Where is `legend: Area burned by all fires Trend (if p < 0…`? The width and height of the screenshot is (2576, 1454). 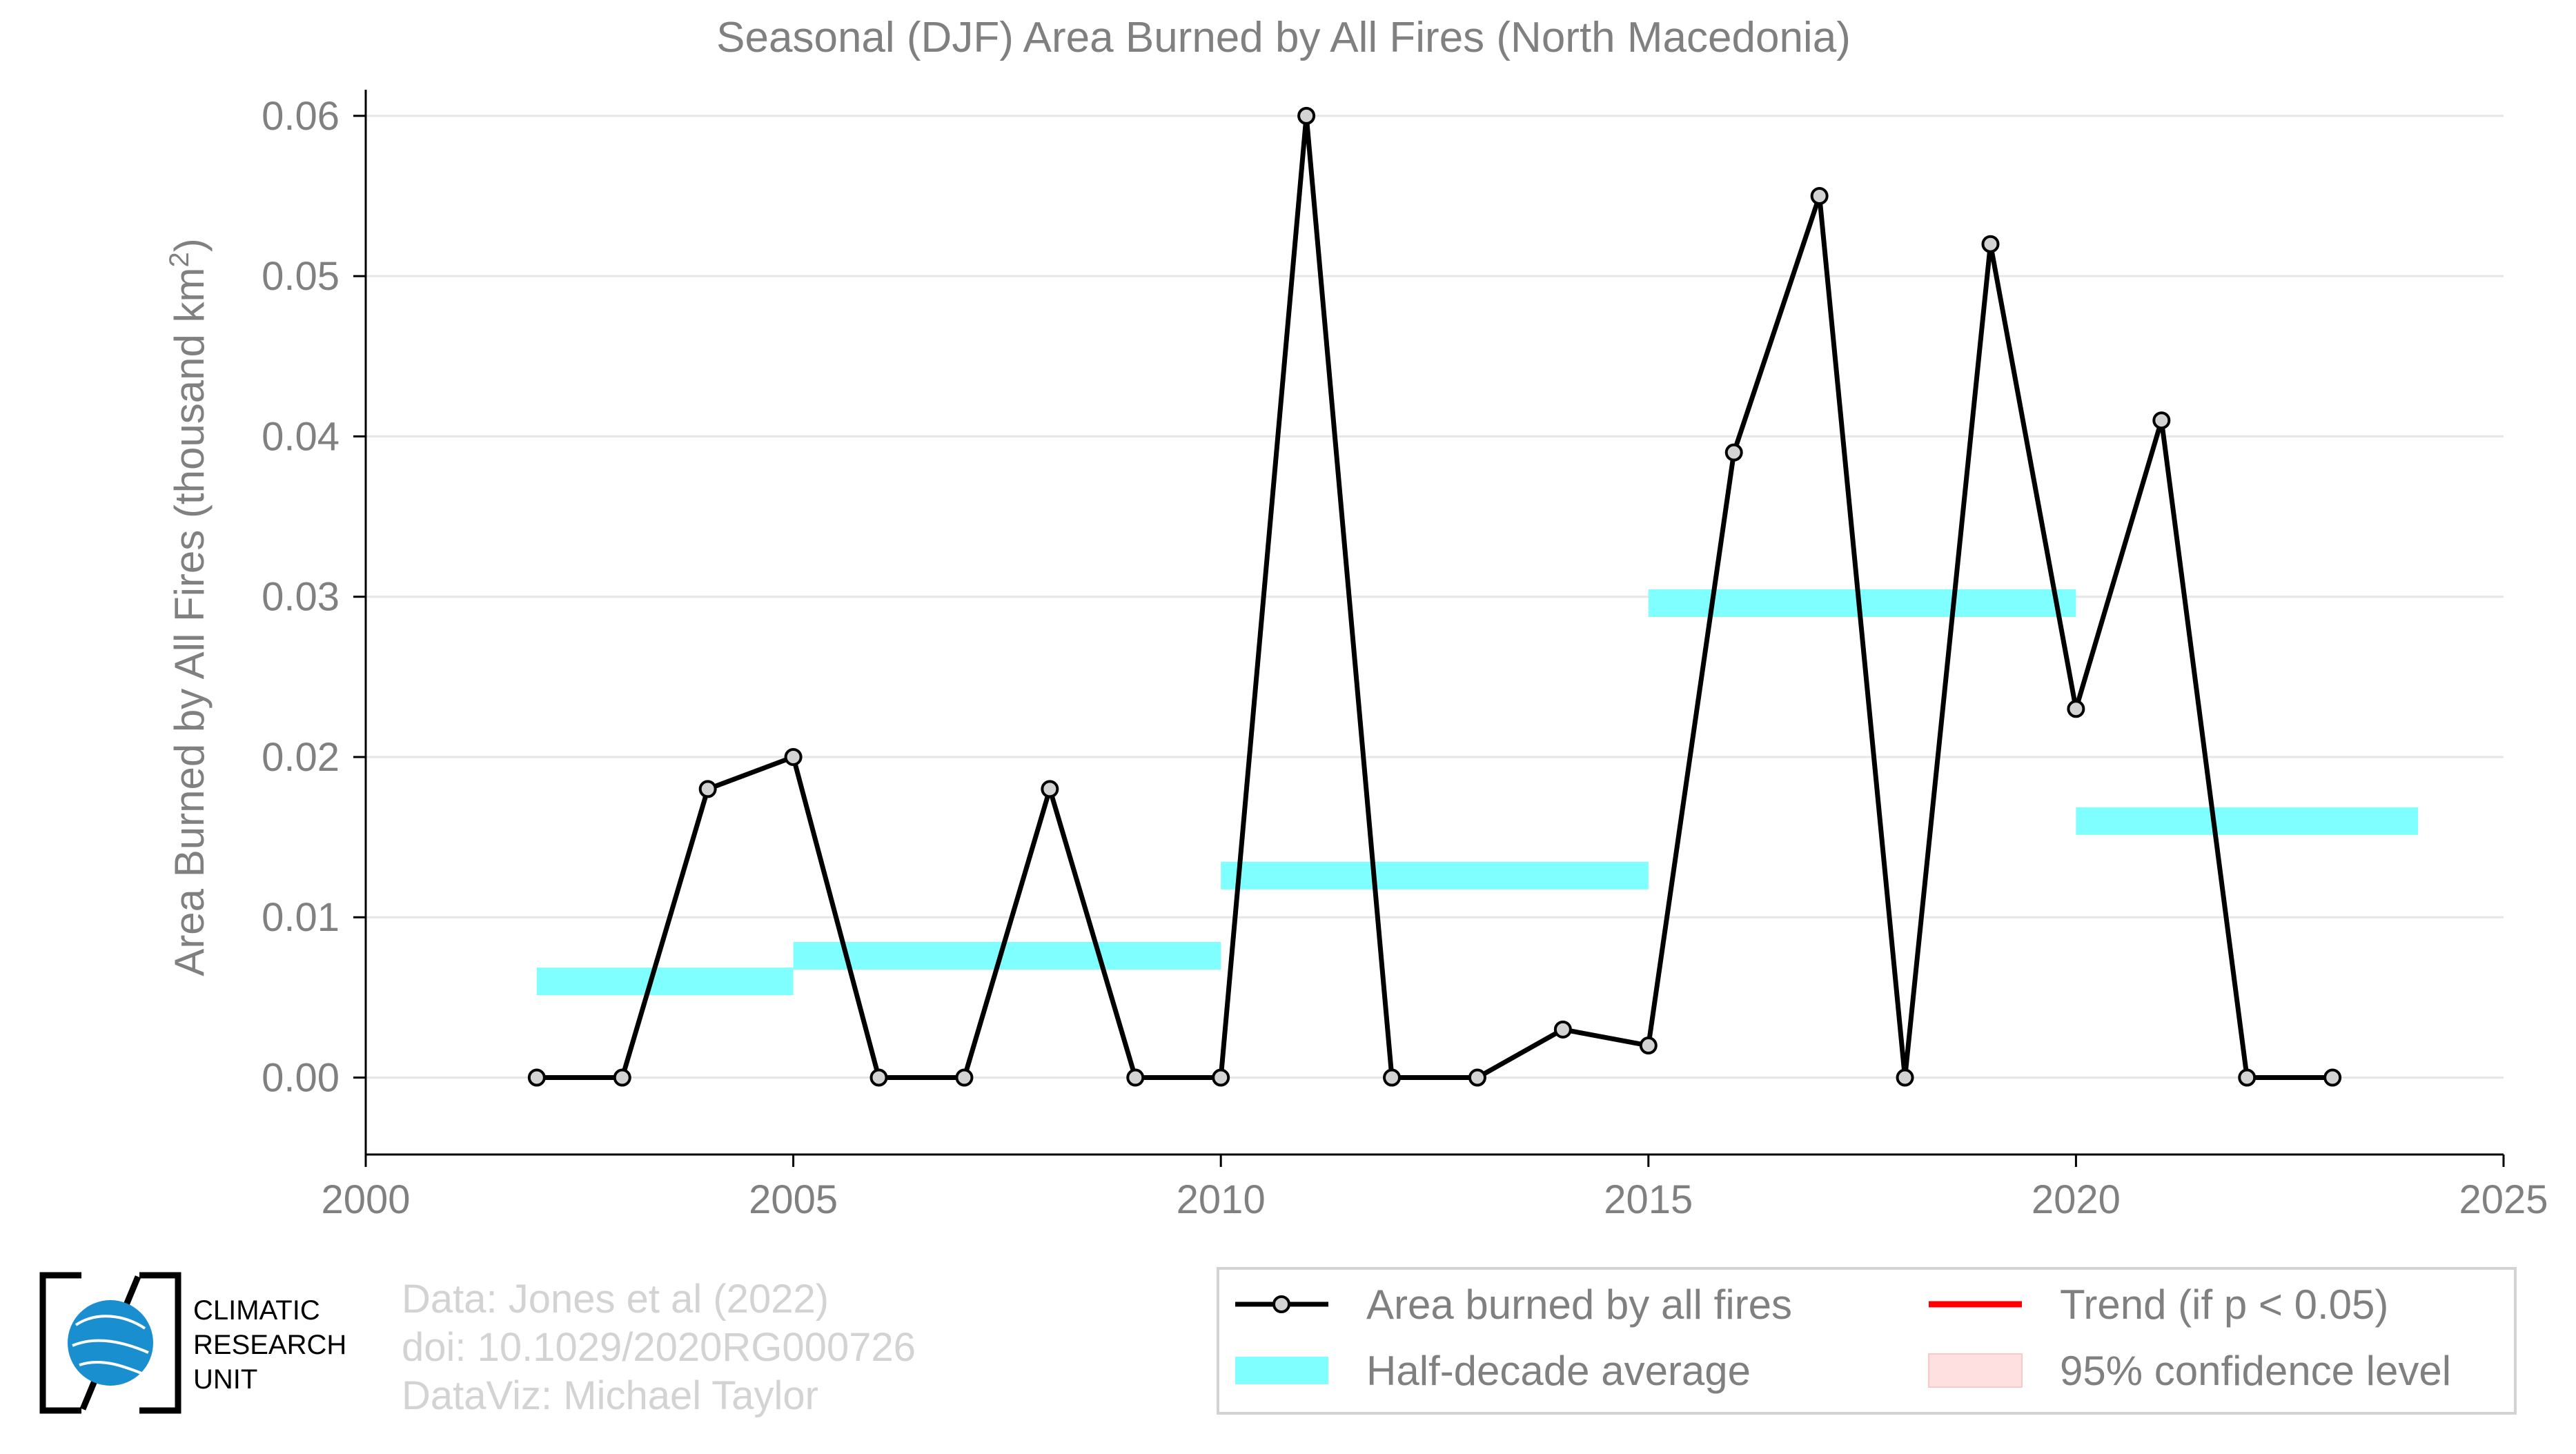 legend: Area burned by all fires Trend (if p < 0… is located at coordinates (1867, 1341).